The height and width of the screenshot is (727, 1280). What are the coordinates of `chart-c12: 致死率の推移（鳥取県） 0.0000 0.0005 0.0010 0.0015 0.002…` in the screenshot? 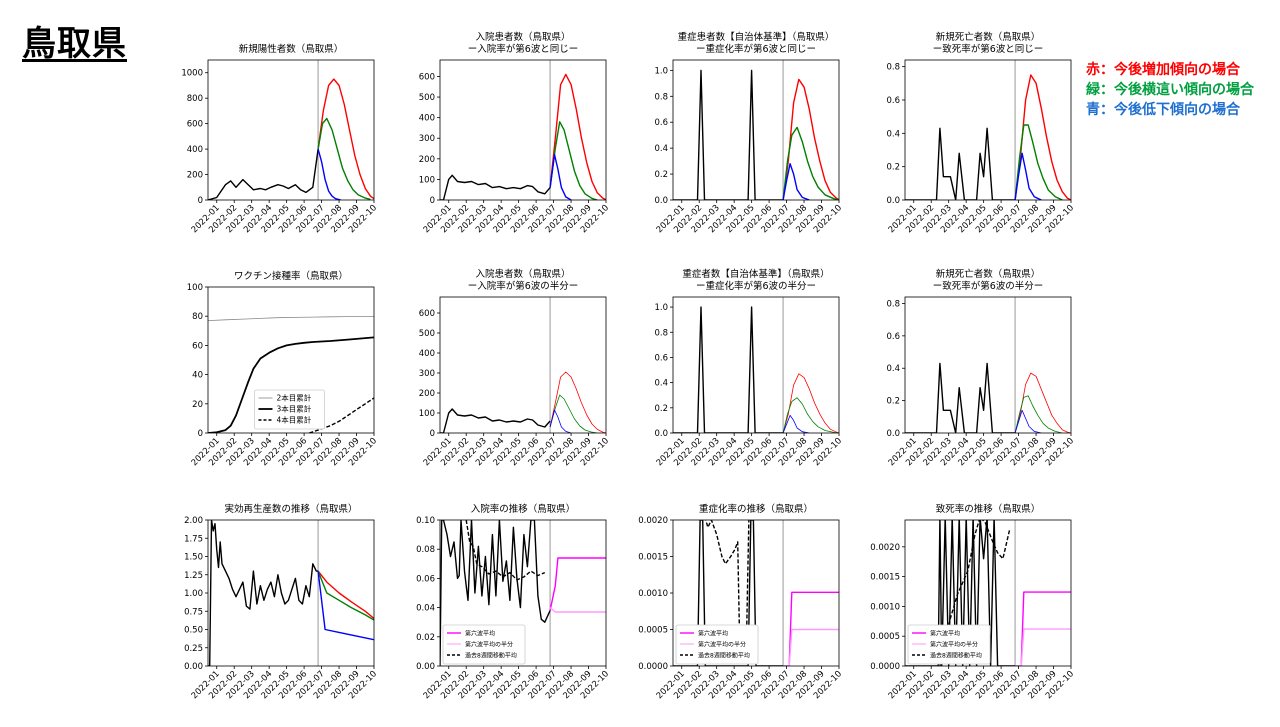 It's located at (973, 602).